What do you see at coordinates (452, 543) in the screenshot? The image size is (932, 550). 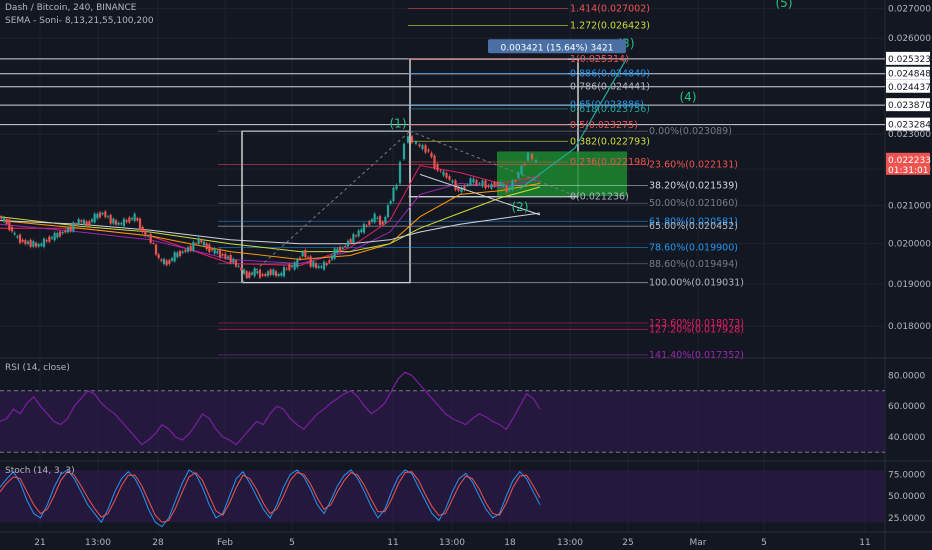 I see `time-tick: 13:00` at bounding box center [452, 543].